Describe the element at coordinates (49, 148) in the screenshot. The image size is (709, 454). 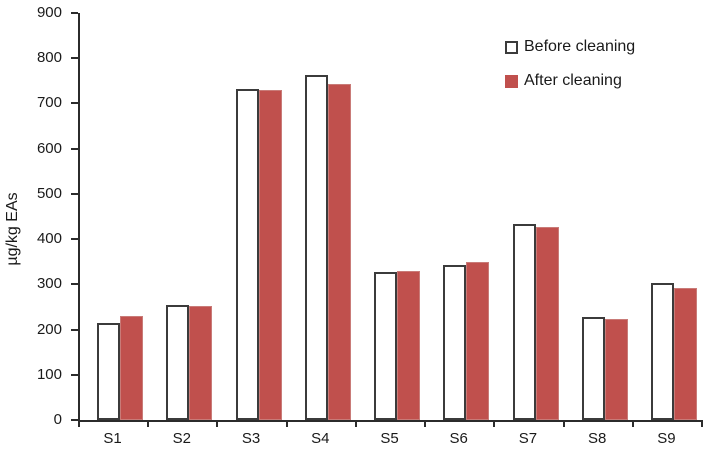
I see `y-axis-tick-label: 600` at that location.